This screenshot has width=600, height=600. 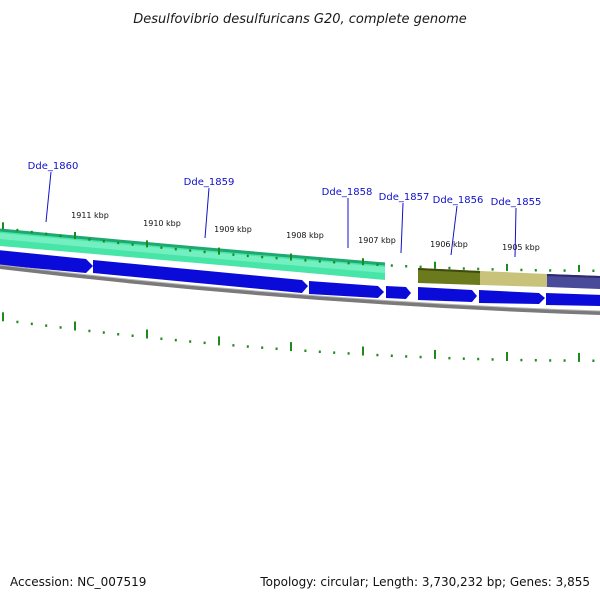 I want to click on scale-label: 1910 kbp, so click(x=162, y=223).